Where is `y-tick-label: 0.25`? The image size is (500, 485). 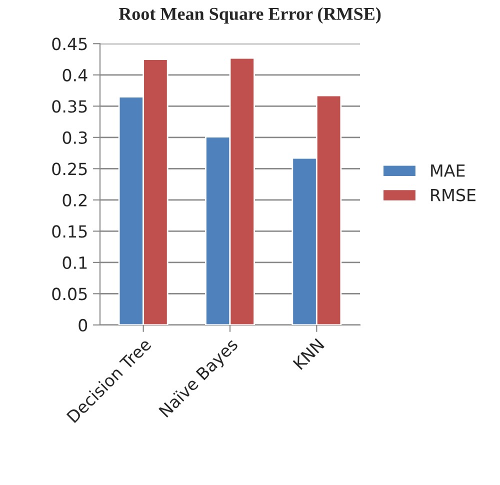 y-tick-label: 0.25 is located at coordinates (69, 169).